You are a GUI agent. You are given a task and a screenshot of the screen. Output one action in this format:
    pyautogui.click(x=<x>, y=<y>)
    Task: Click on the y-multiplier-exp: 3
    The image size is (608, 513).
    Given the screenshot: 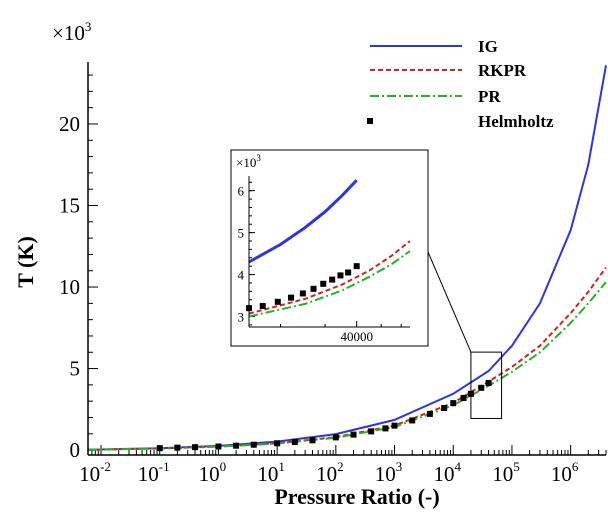 What is the action you would take?
    pyautogui.click(x=88, y=26)
    